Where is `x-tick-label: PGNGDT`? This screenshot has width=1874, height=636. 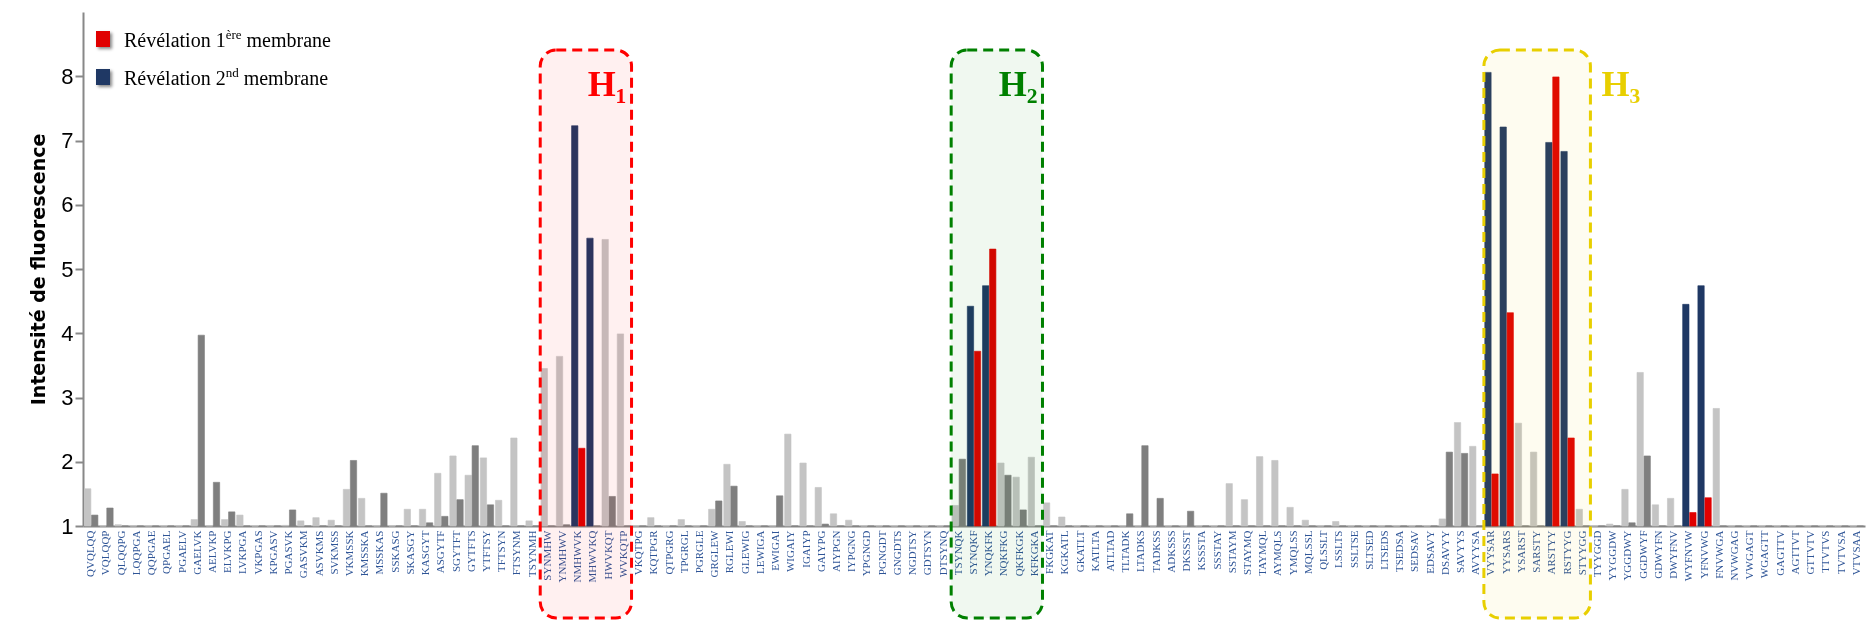
x-tick-label: PGNGDT is located at coordinates (881, 553).